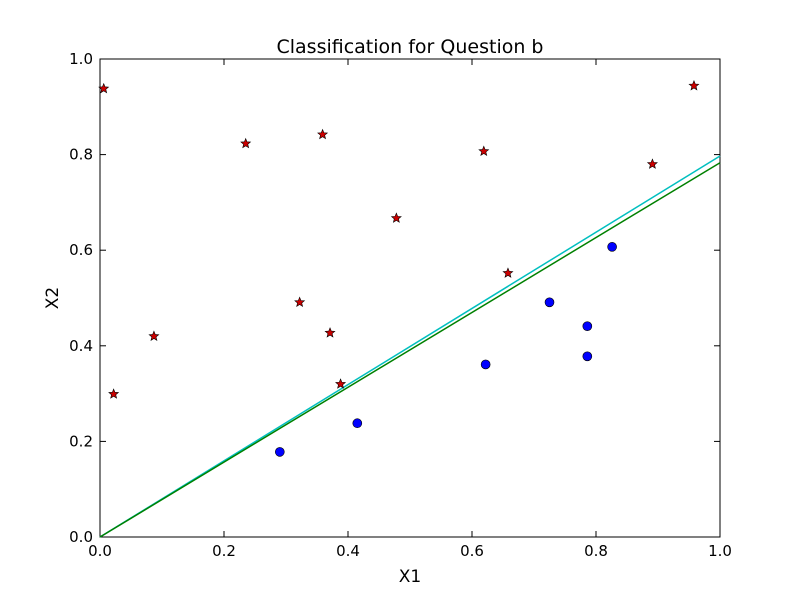 The width and height of the screenshot is (800, 597). I want to click on x-tick-label: 0.2, so click(224, 551).